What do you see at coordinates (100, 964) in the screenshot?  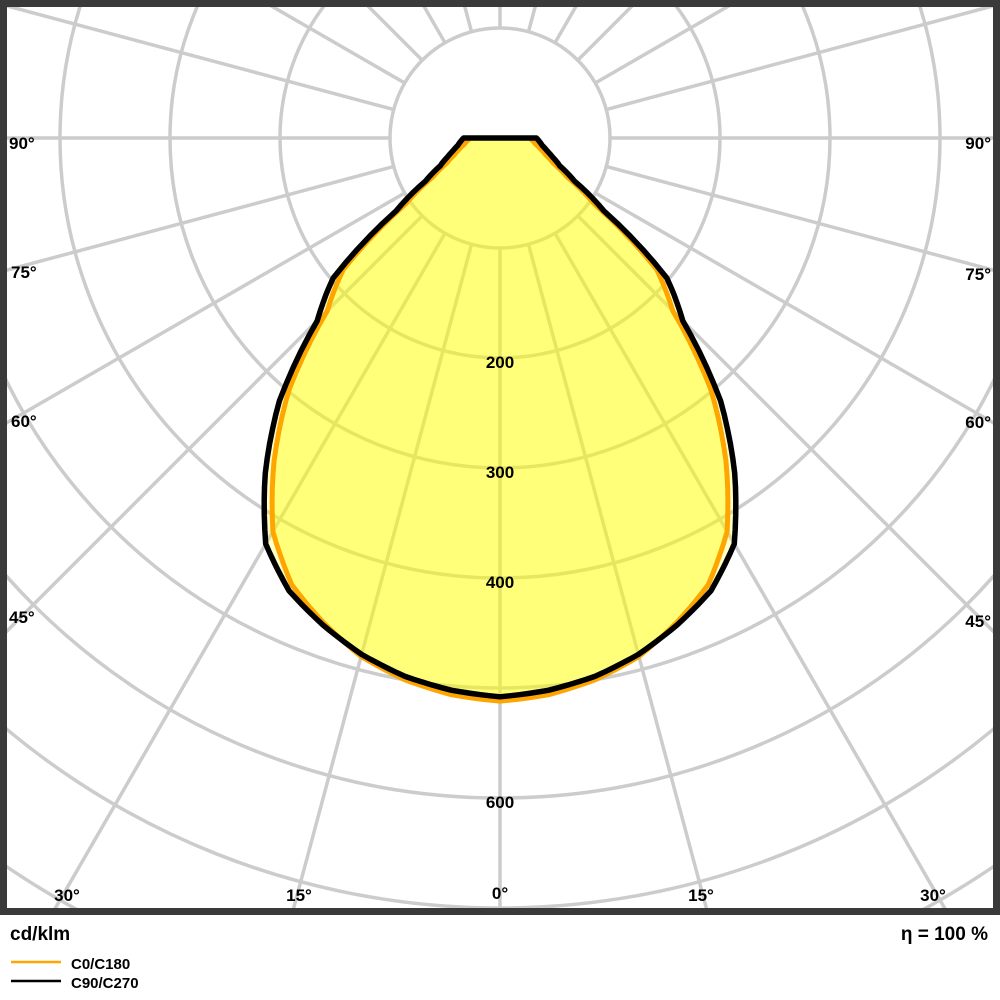 I see `legend-label-c0-c180: C0/C180` at bounding box center [100, 964].